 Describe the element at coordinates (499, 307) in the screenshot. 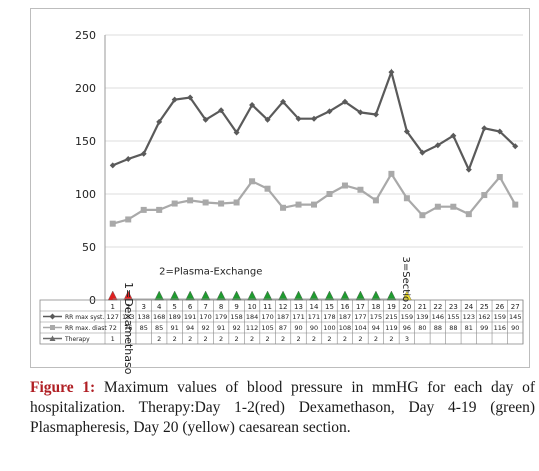

I see `x-tick-label: 26` at that location.